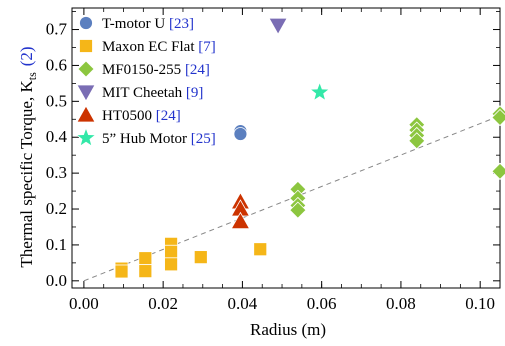 The height and width of the screenshot is (346, 505). I want to click on y-tick-label: 0.0, so click(56, 280).